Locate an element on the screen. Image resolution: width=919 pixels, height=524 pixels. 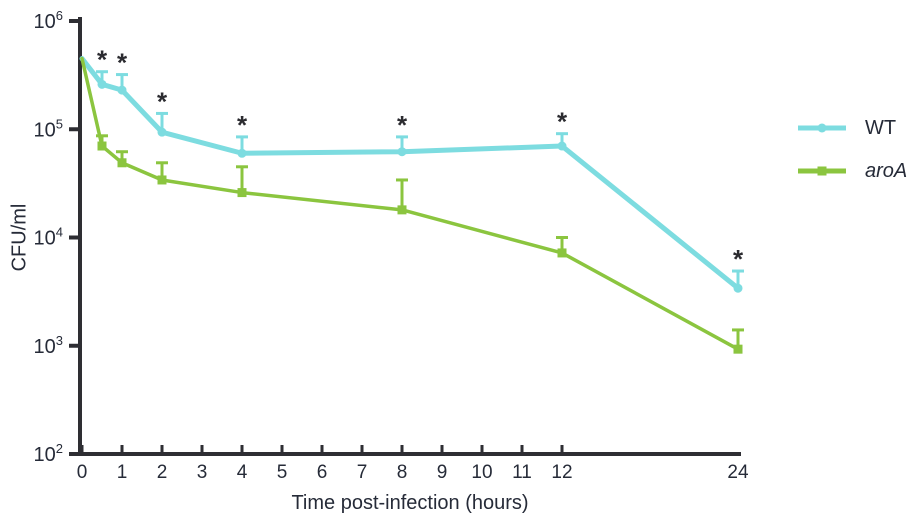
y-tick-label: 10⁶ is located at coordinates (48, 20).